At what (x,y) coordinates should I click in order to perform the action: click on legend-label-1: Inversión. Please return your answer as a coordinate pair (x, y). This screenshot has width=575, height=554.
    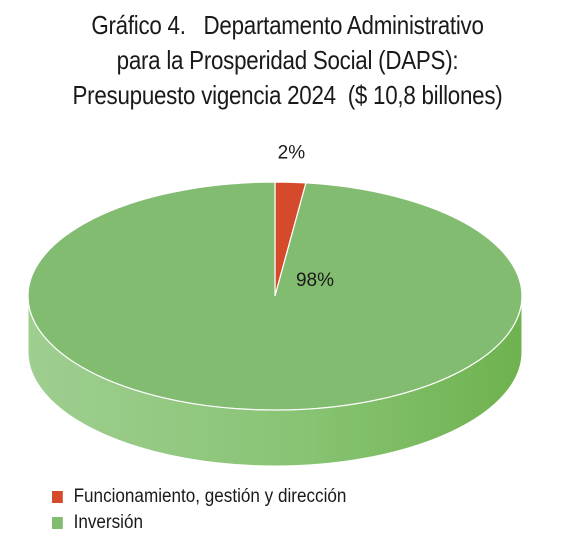
    Looking at the image, I should click on (108, 522).